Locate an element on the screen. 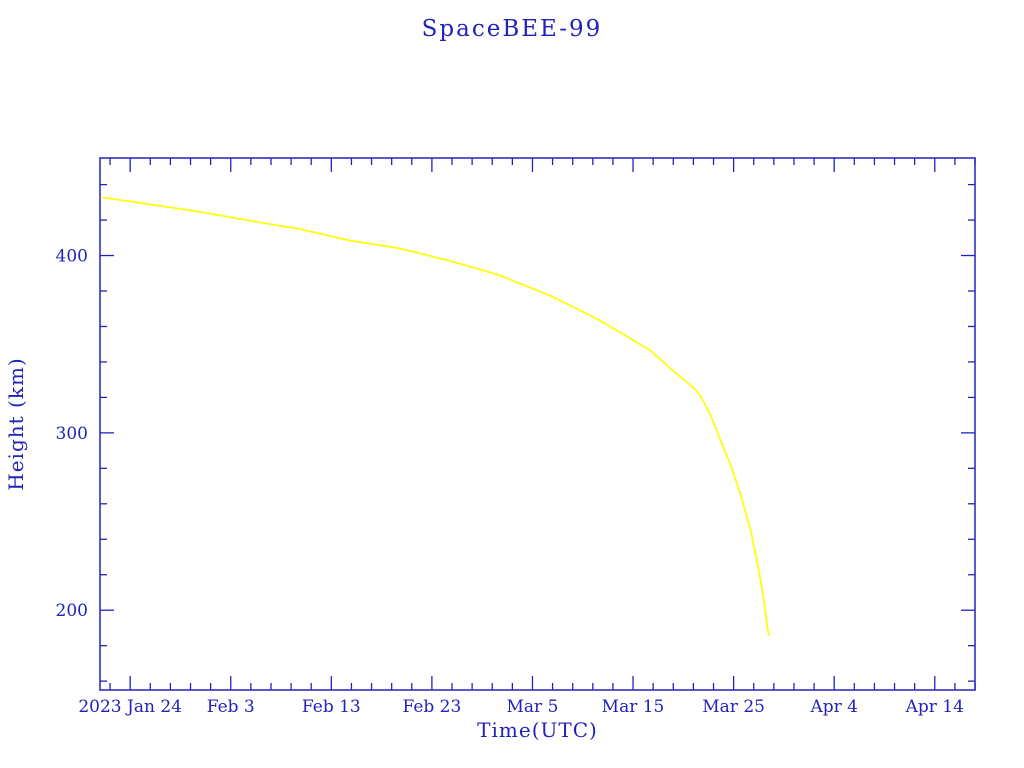 Image resolution: width=1024 pixels, height=768 pixels. x-tick-label: Mar 5 is located at coordinates (533, 707).